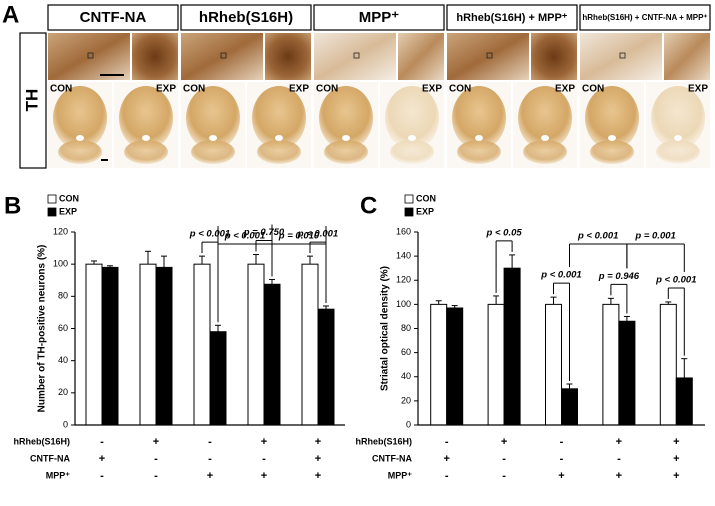 Image resolution: width=715 pixels, height=506 pixels. I want to click on p-value: p = 0.001, so click(654, 236).